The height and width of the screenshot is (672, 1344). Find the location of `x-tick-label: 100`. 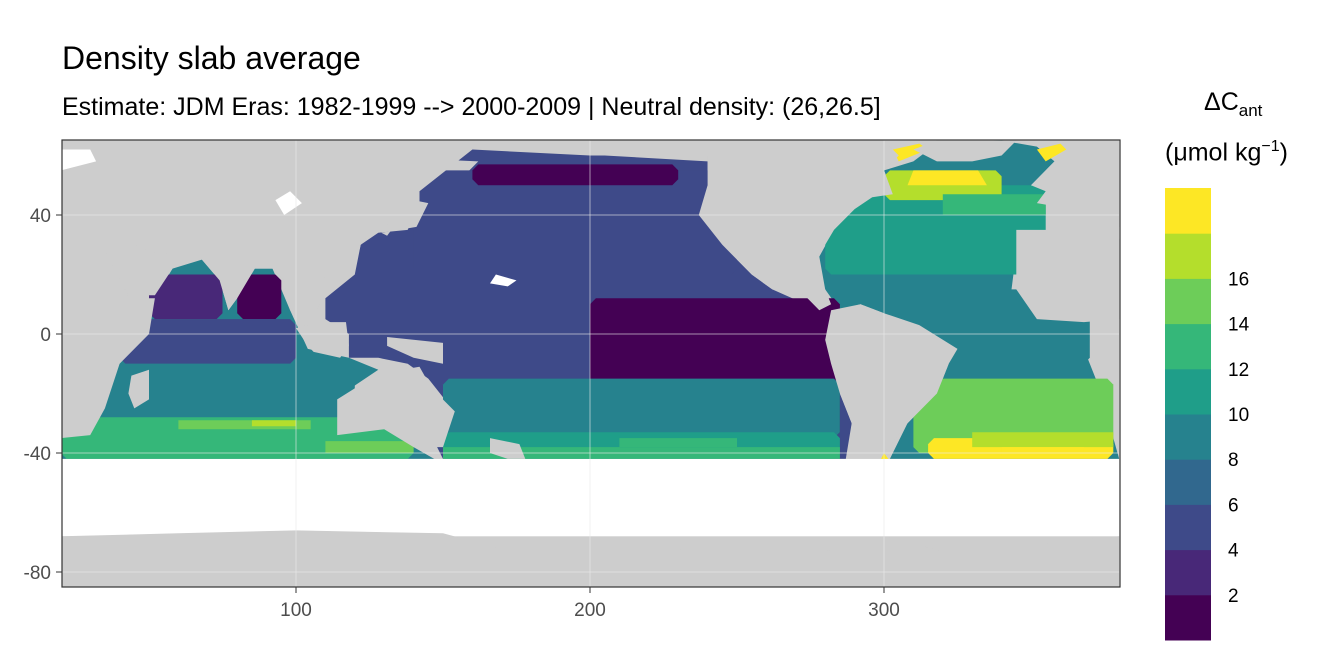

x-tick-label: 100 is located at coordinates (296, 610).